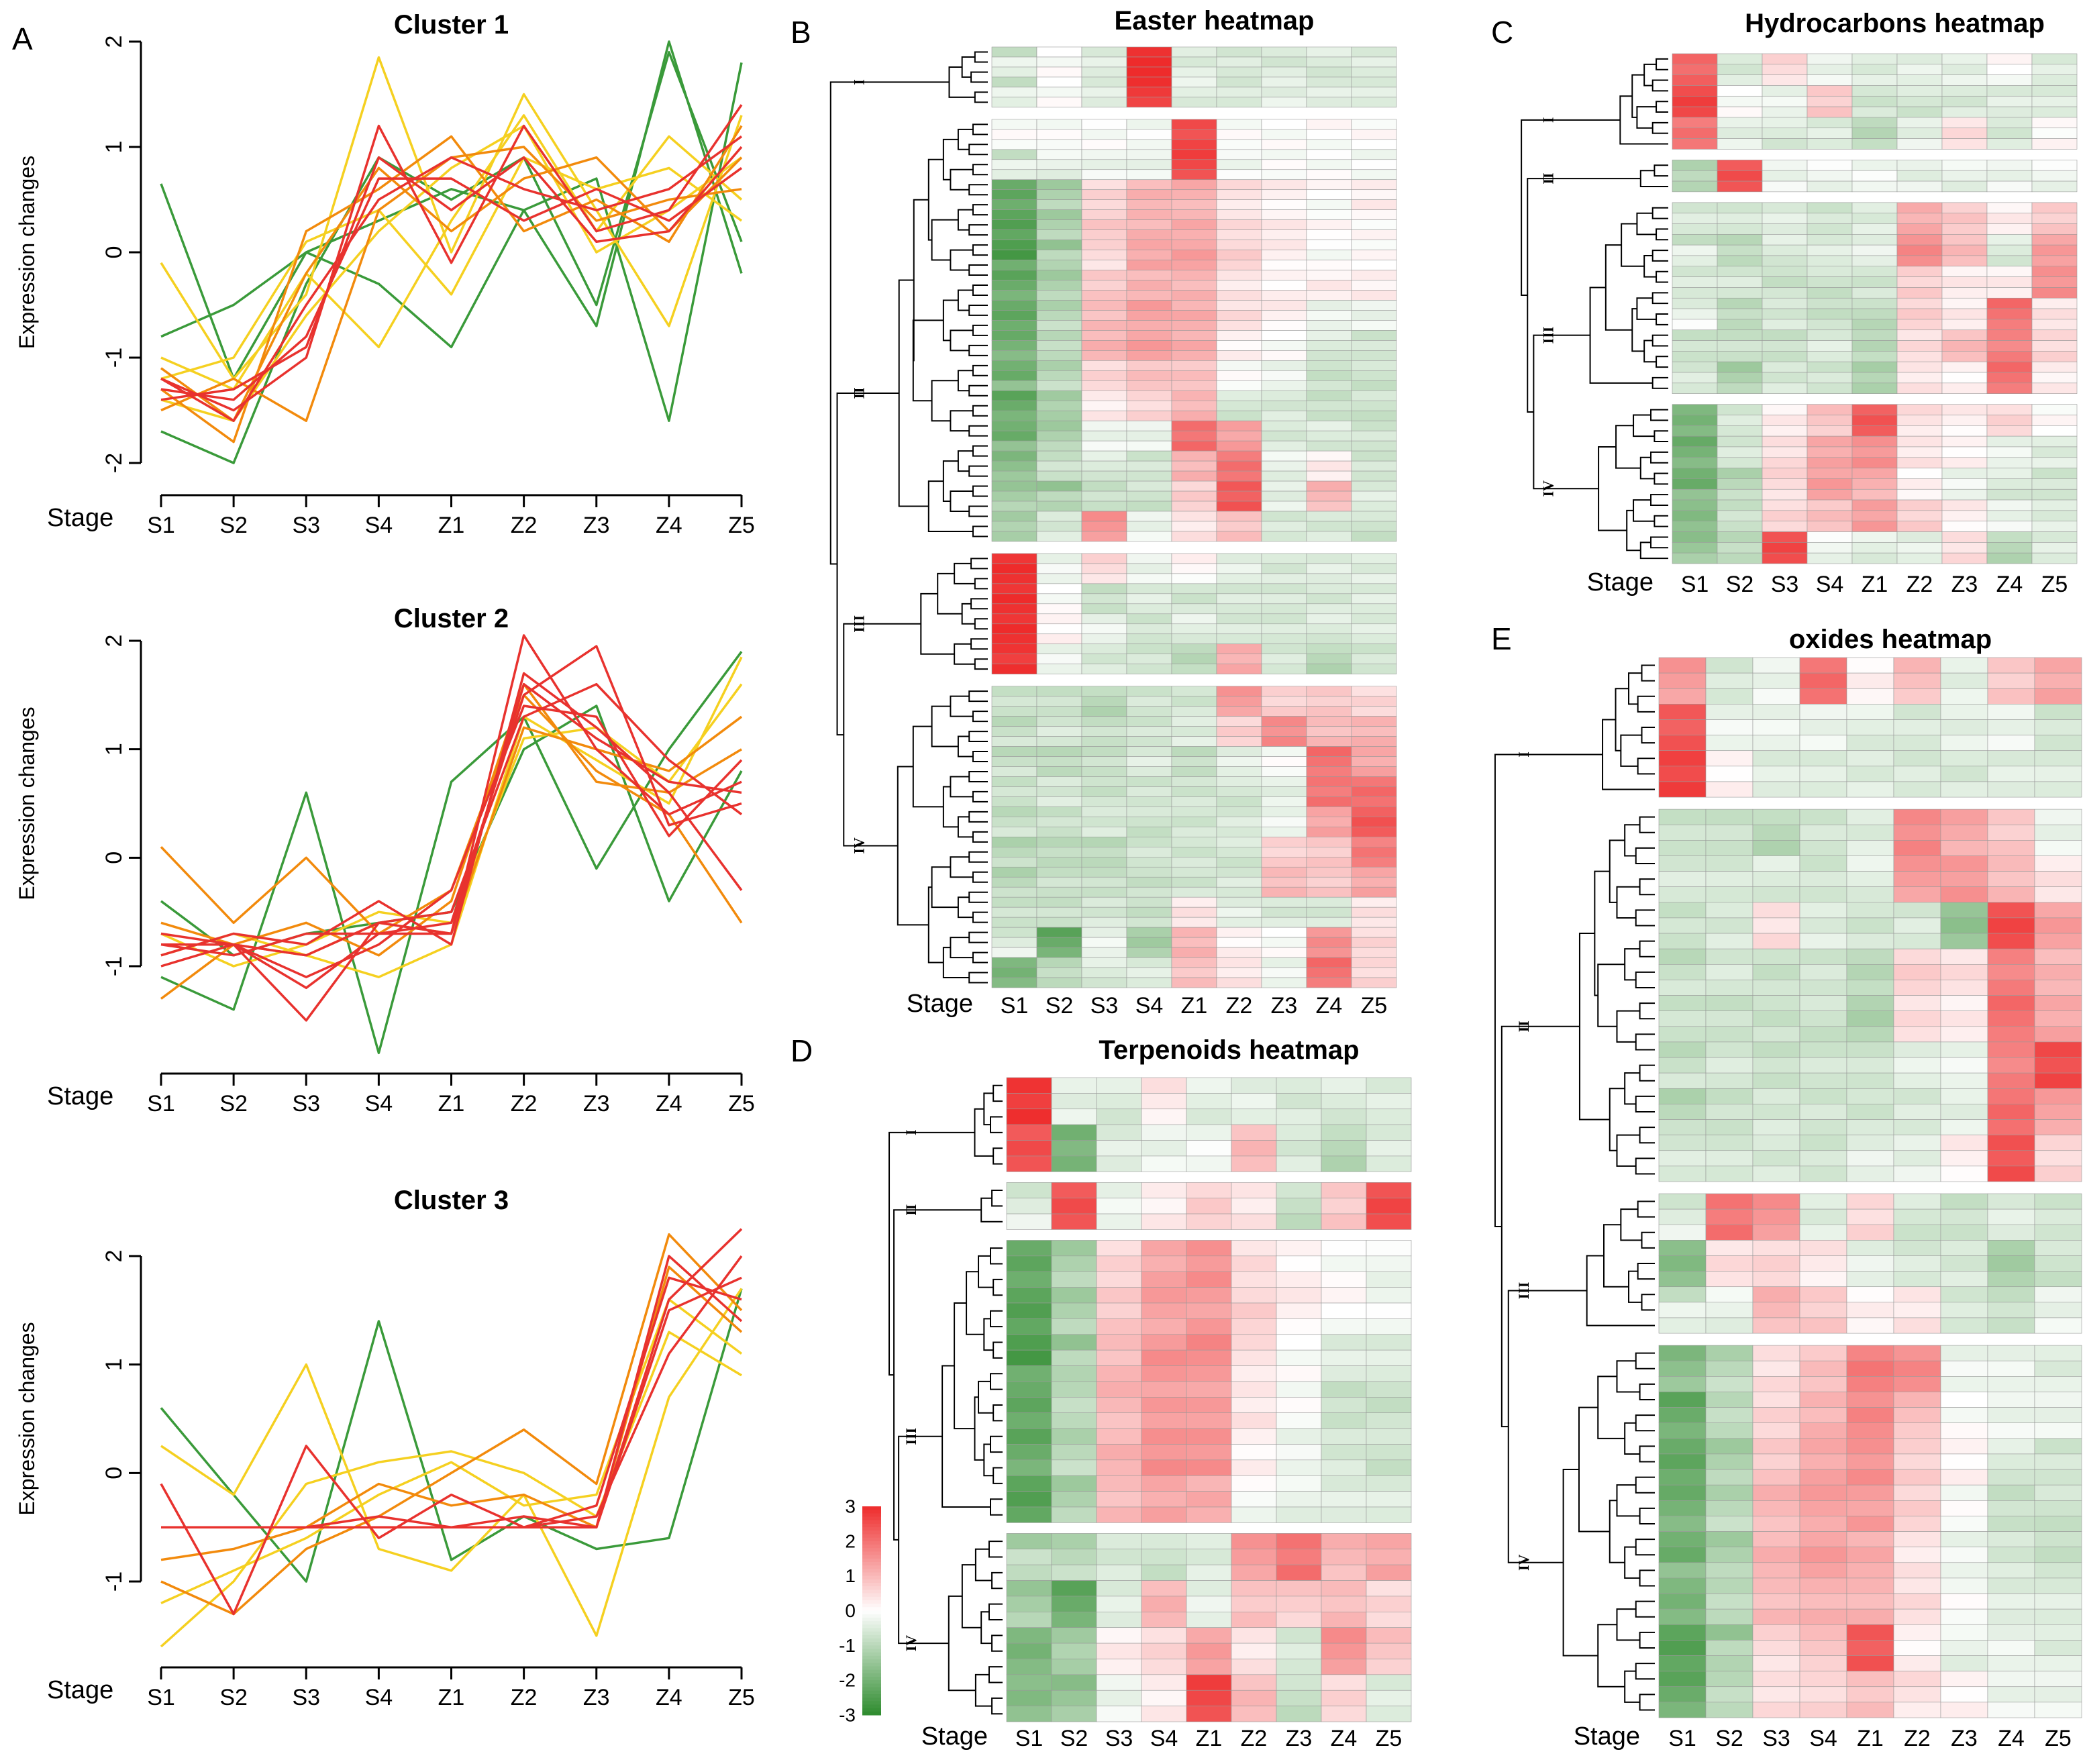 The image size is (2085, 1764). What do you see at coordinates (1875, 484) in the screenshot?
I see `heatmap-cluster-IV` at bounding box center [1875, 484].